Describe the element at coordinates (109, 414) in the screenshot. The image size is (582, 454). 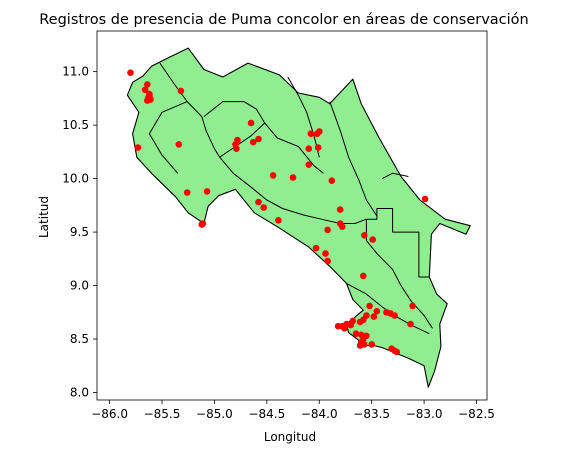
I see `x-tick-label: −86.0` at that location.